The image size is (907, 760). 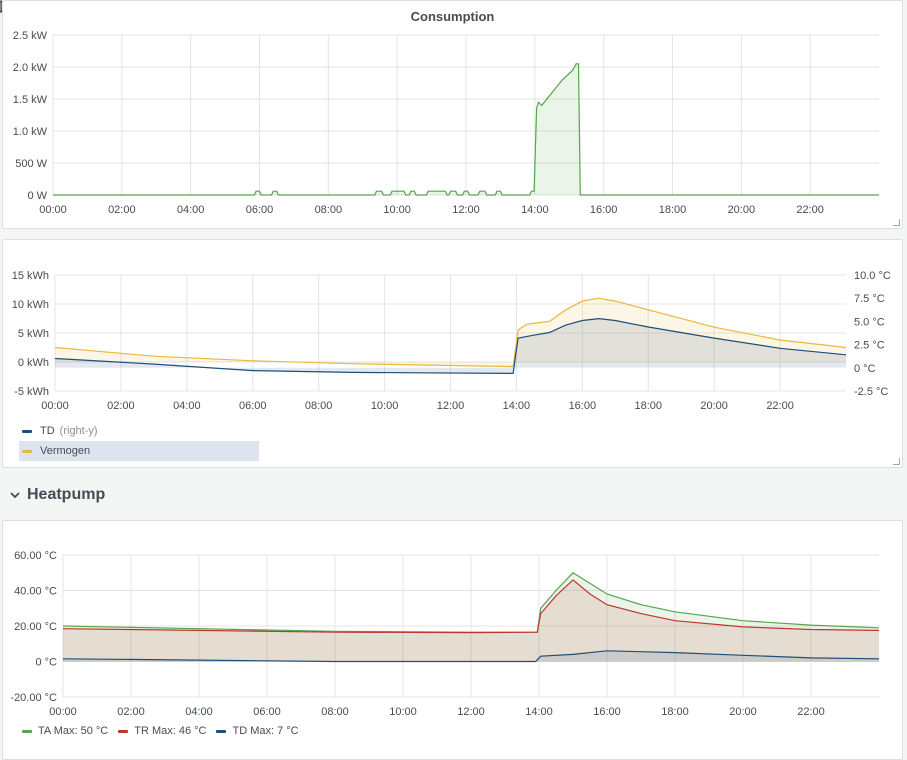 What do you see at coordinates (78, 431) in the screenshot?
I see `legend-sublabel: (right-y)` at bounding box center [78, 431].